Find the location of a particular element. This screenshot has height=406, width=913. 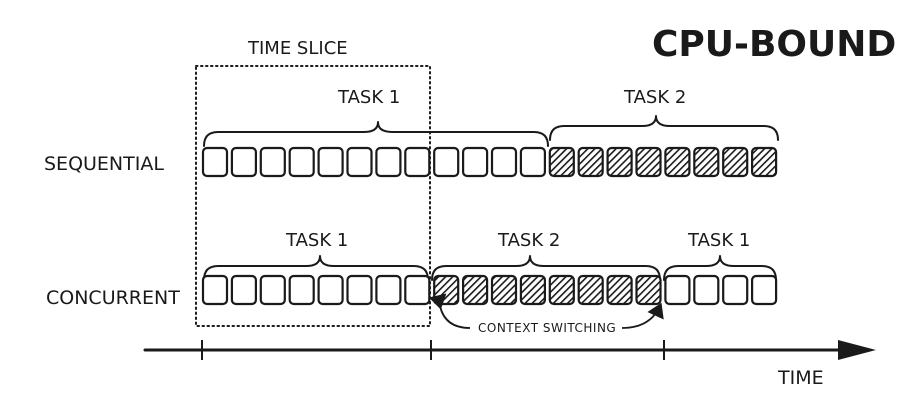

diagram-title: CPU-BOUND is located at coordinates (774, 44).